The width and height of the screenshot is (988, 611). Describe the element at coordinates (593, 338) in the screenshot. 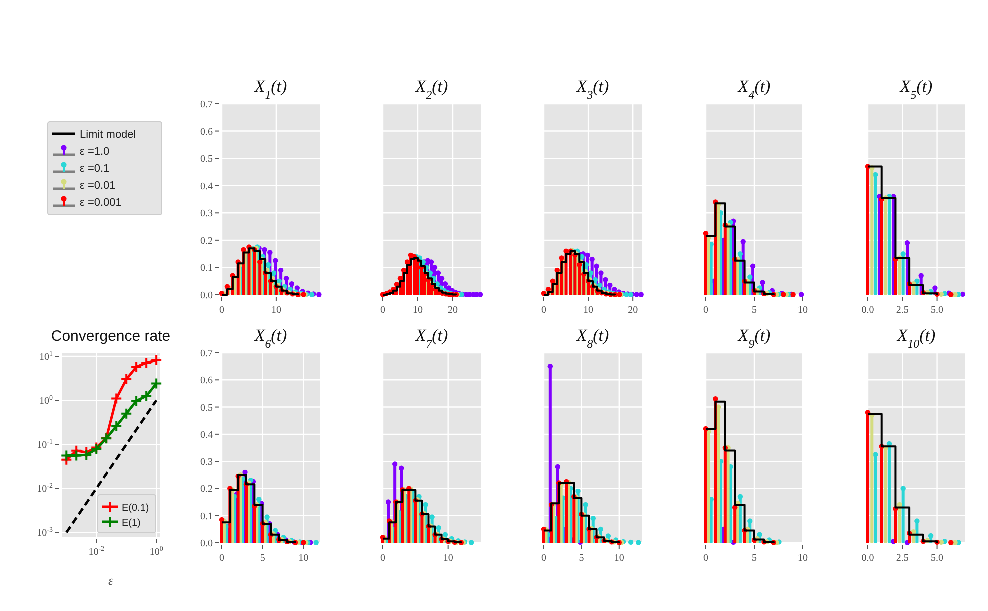

I see `chart-title: X$_{8}$(t)` at that location.